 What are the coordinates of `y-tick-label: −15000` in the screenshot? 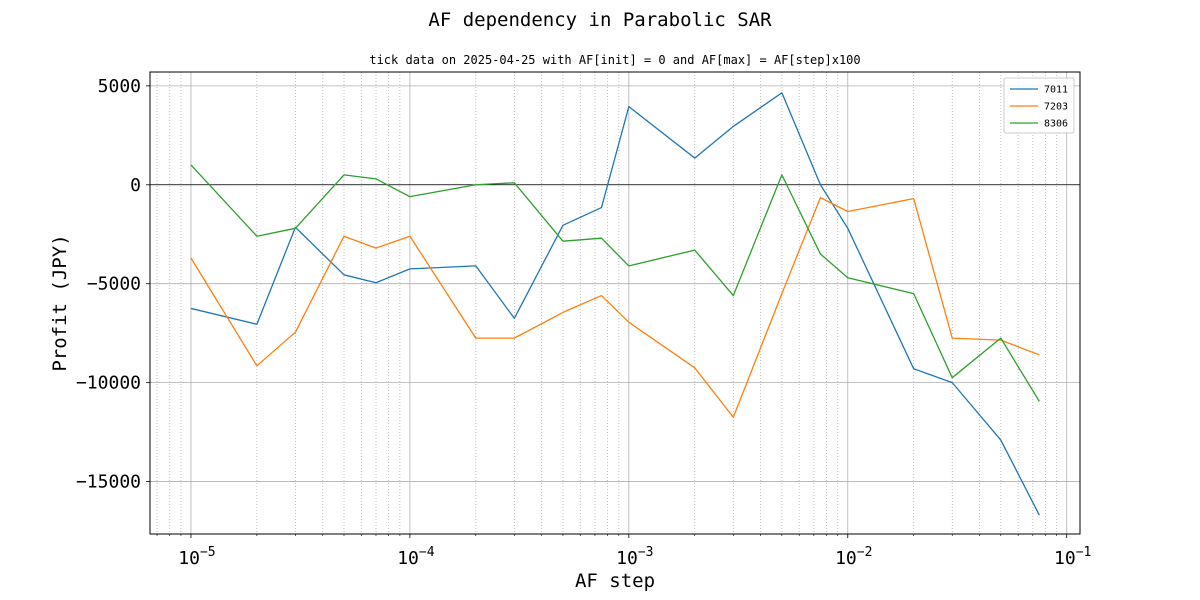 It's located at (108, 482).